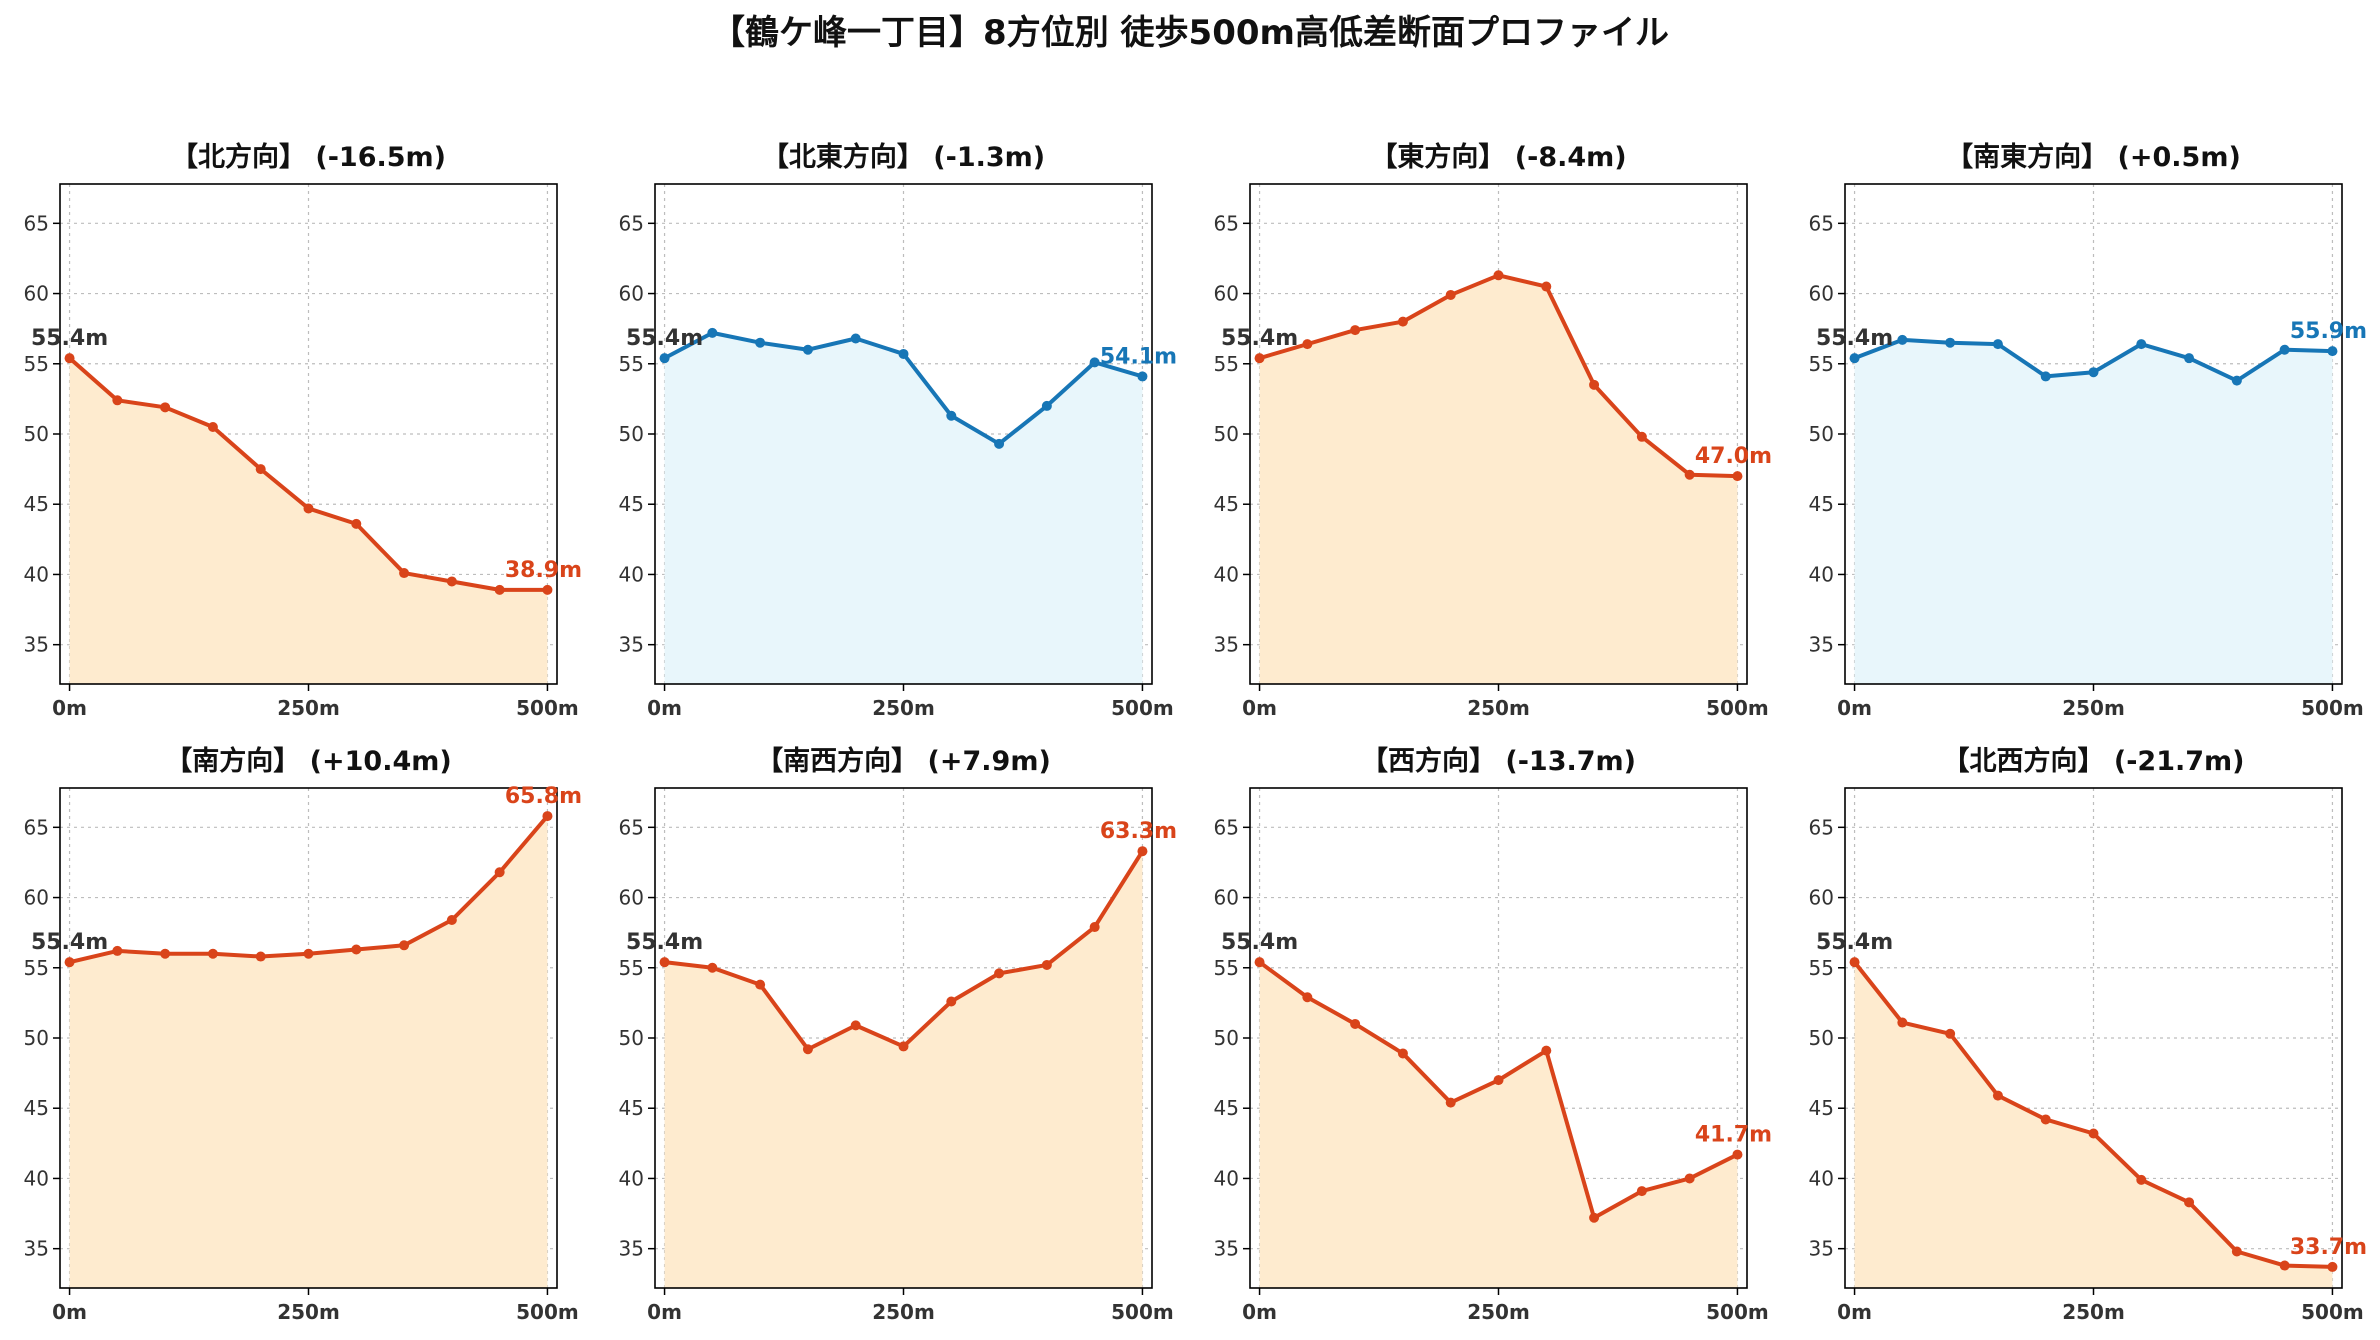 The width and height of the screenshot is (2380, 1340). I want to click on end-elevation-label: 54.1m, so click(1138, 356).